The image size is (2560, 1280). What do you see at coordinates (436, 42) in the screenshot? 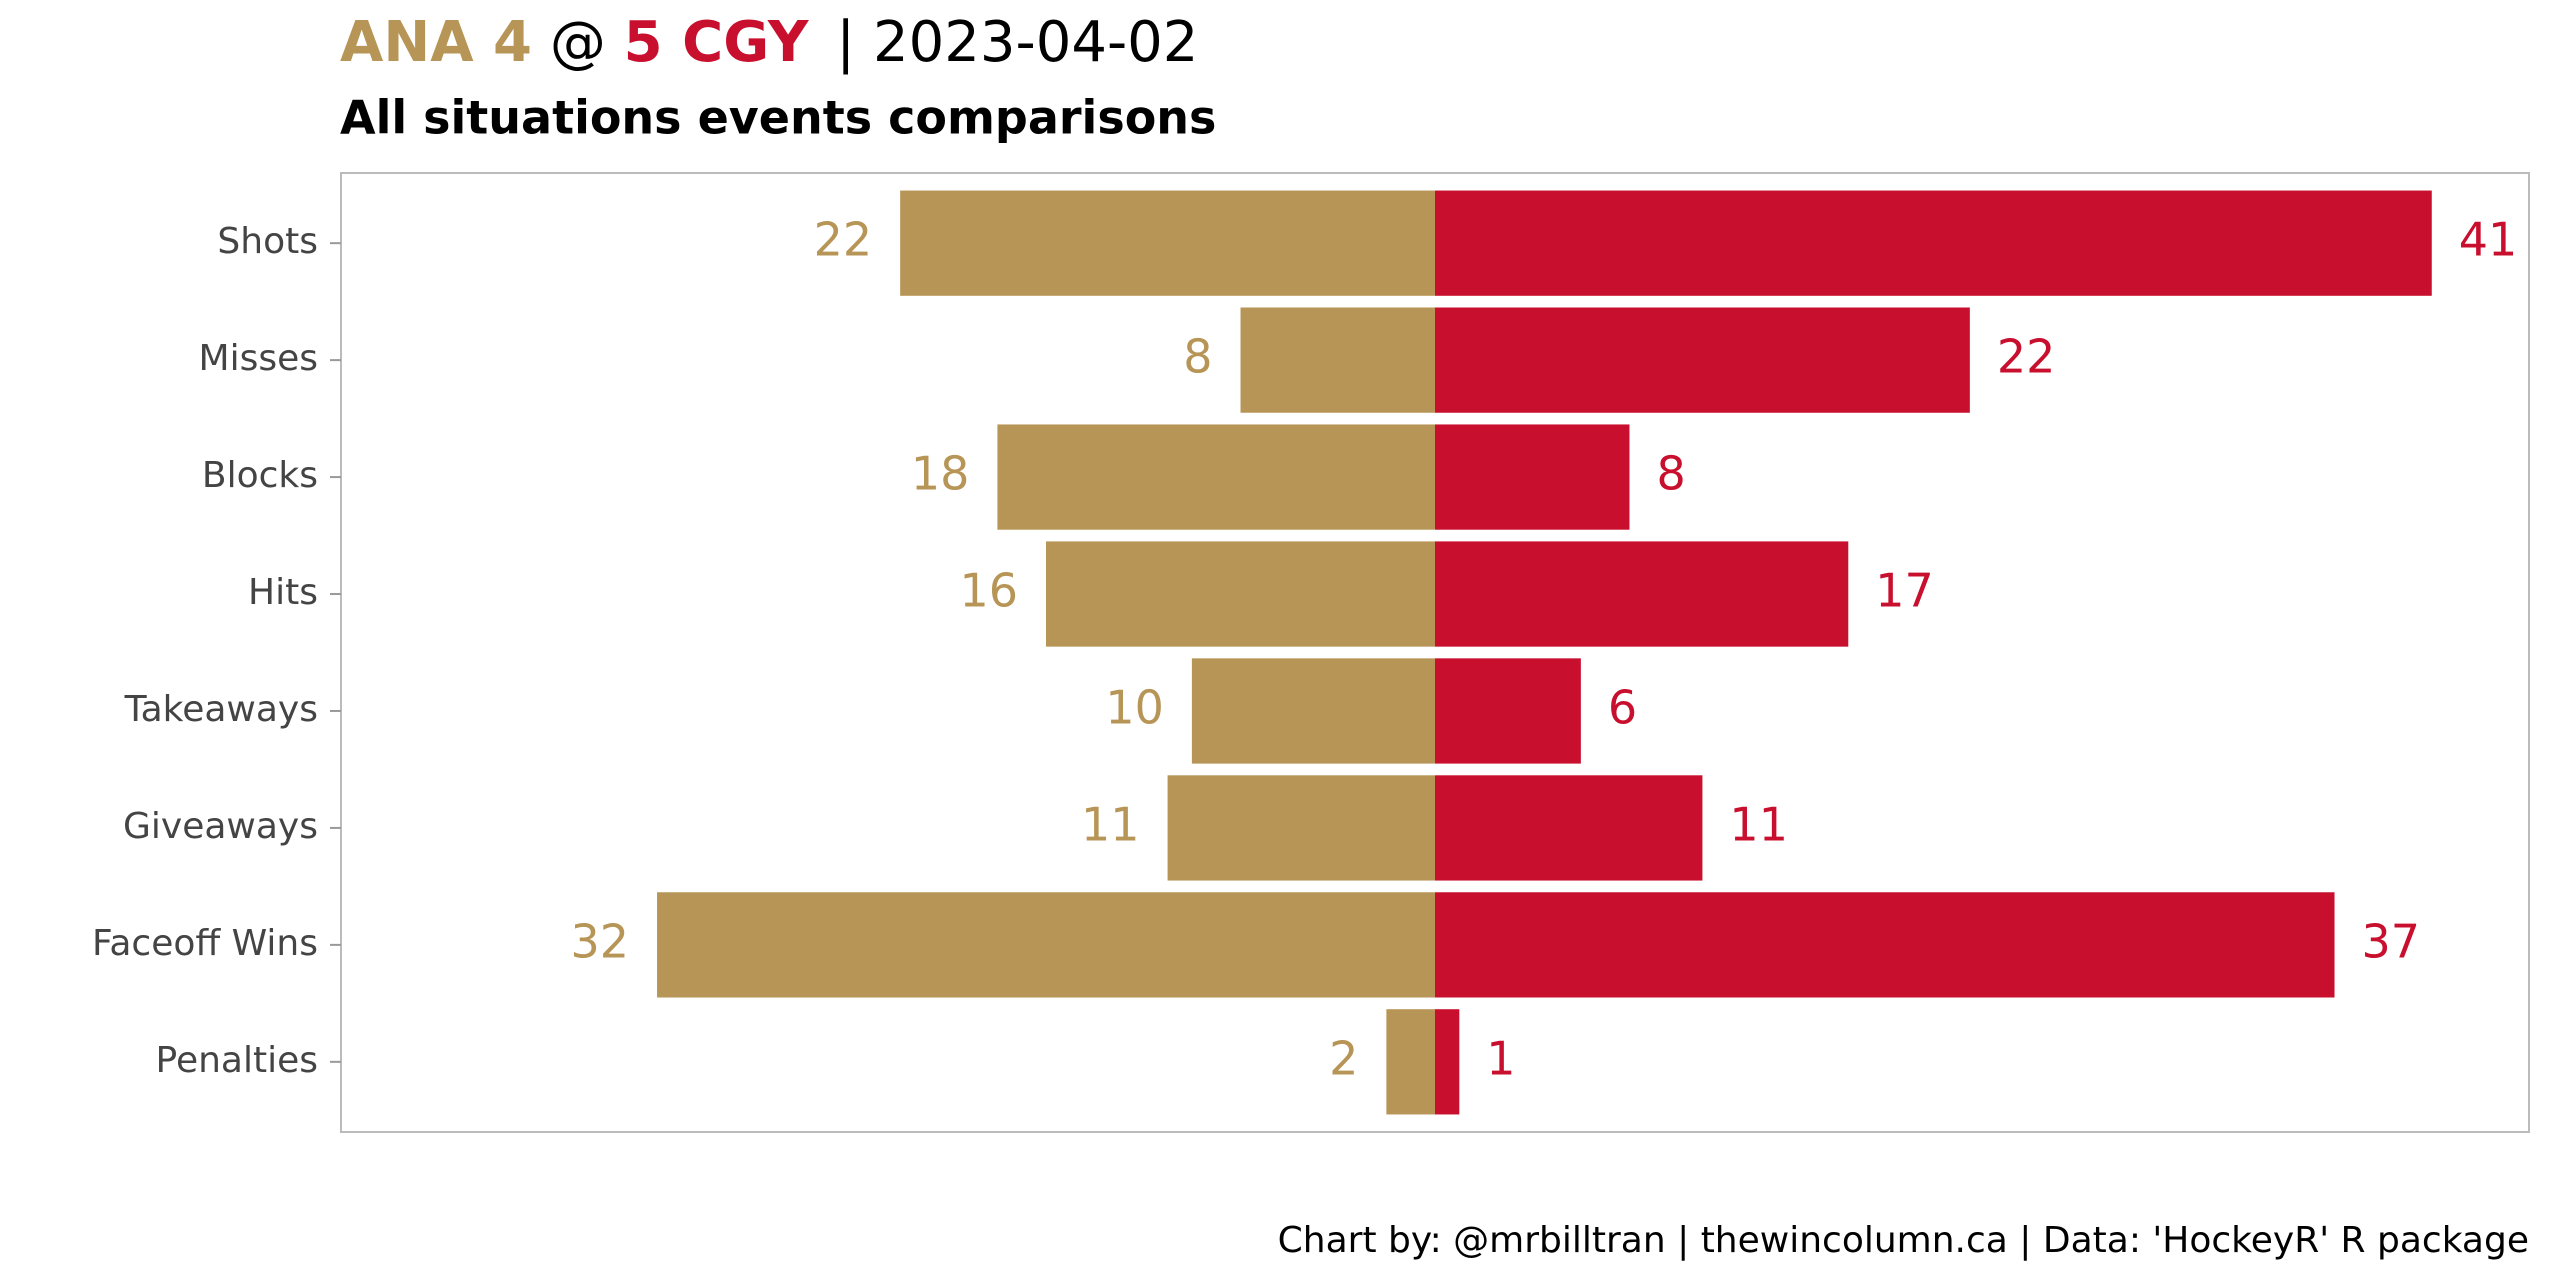
I see `title-away: ANA 4` at bounding box center [436, 42].